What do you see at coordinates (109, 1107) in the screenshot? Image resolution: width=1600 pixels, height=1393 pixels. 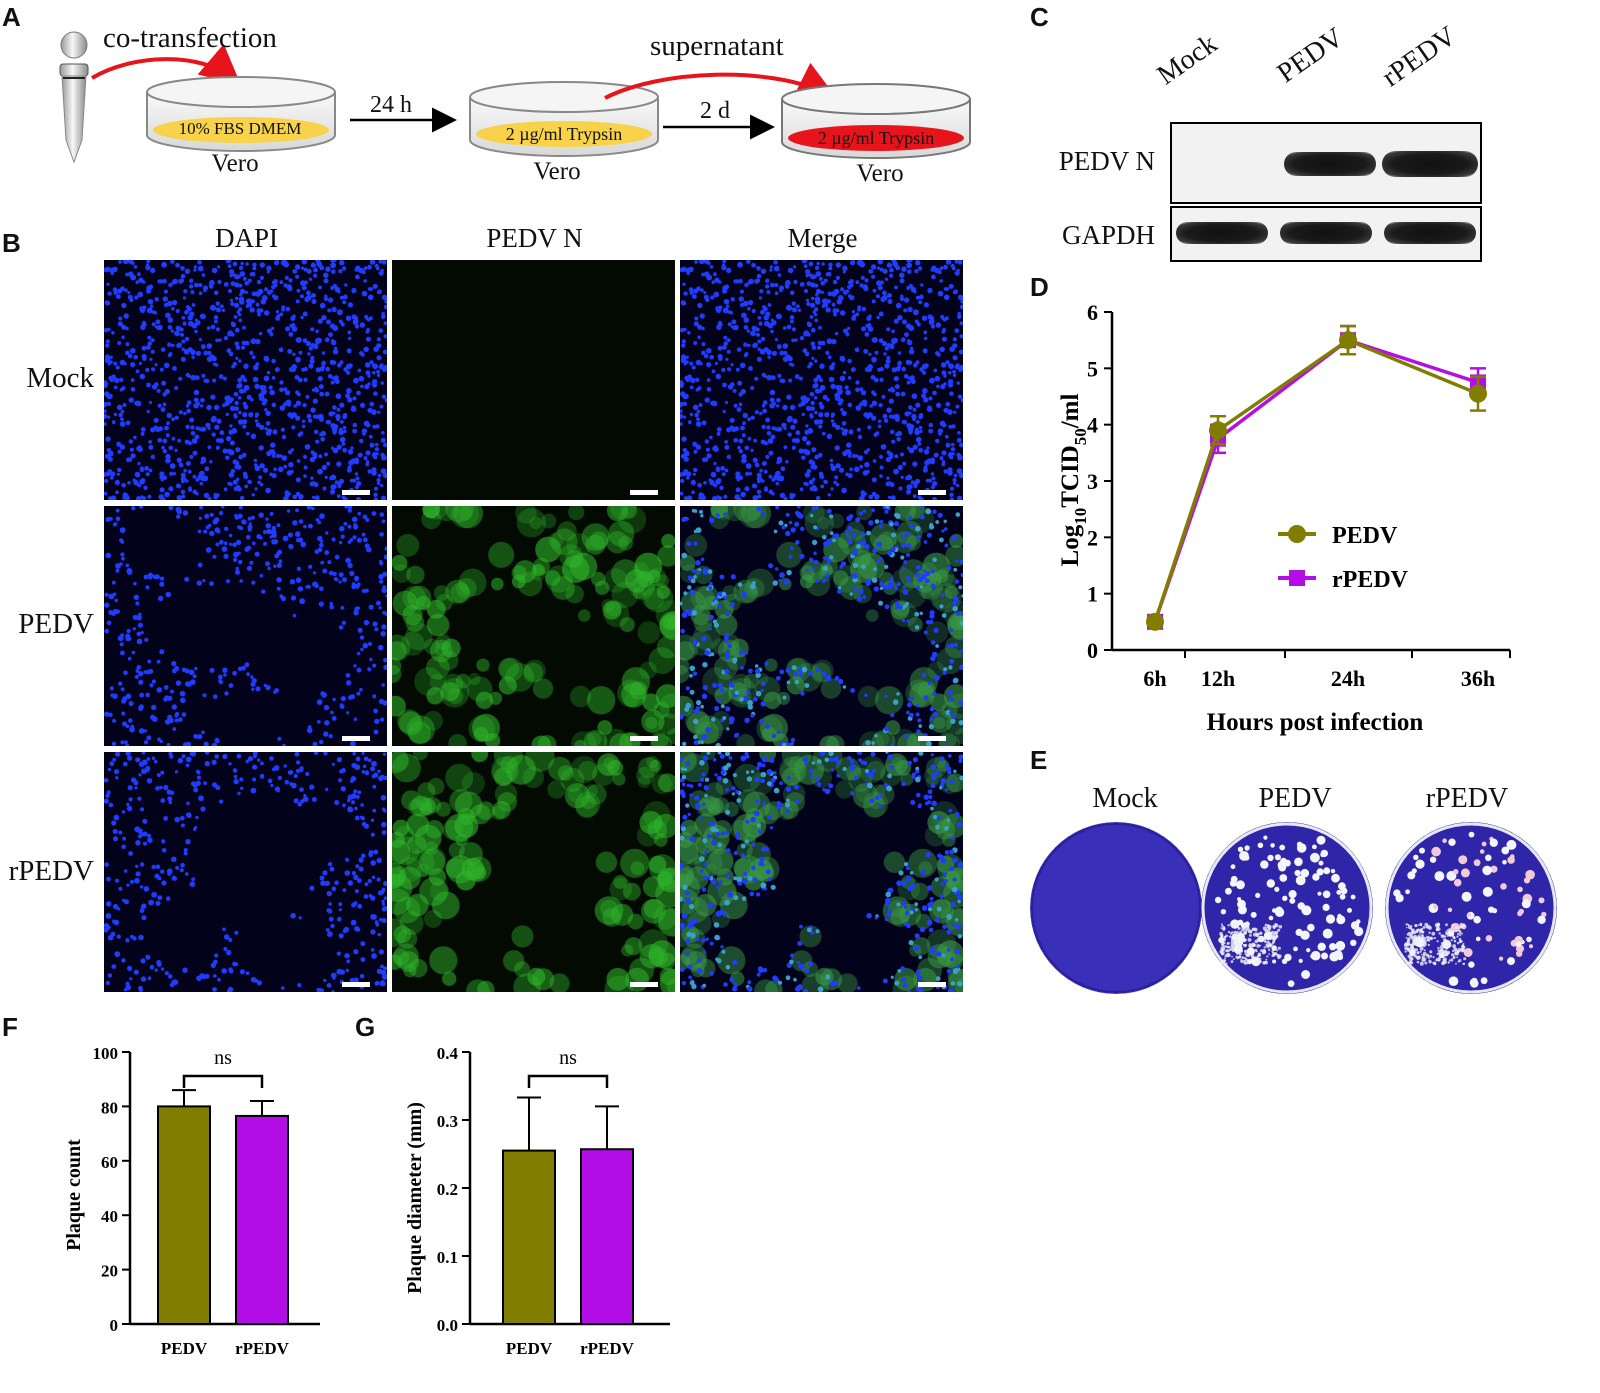 I see `ytick-label: 80` at bounding box center [109, 1107].